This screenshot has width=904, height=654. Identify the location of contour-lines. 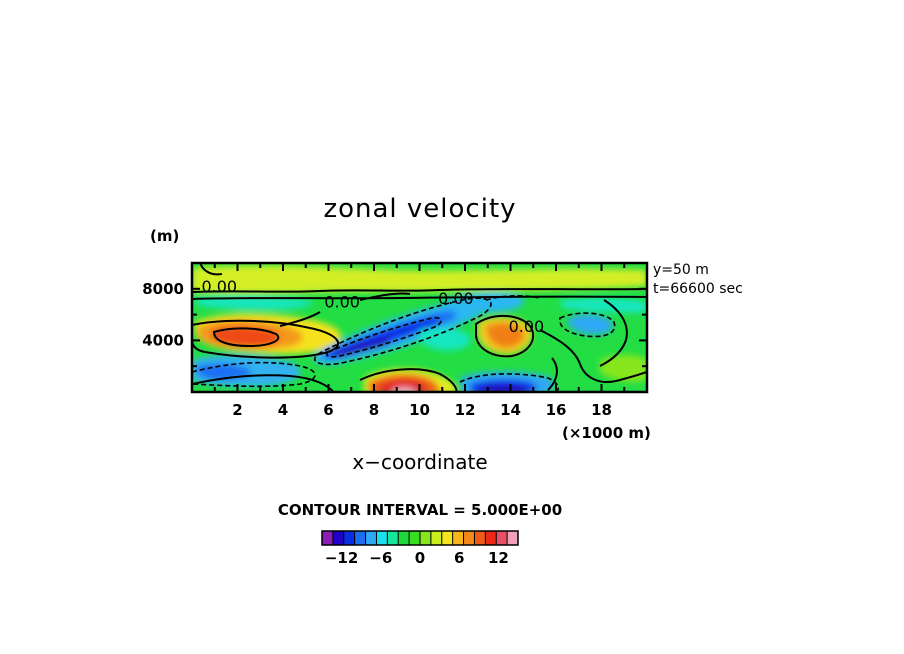
(419, 327).